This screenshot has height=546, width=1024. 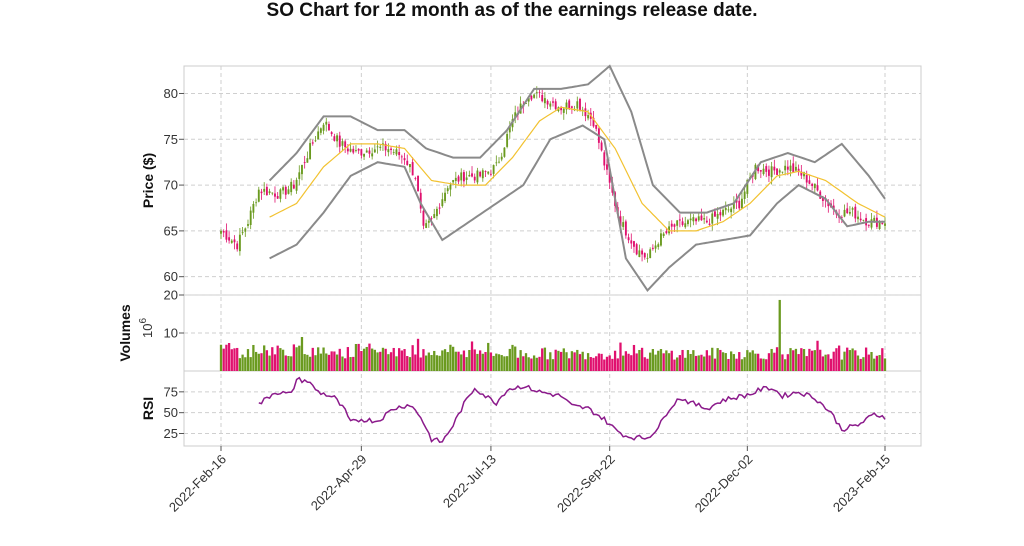 What do you see at coordinates (171, 185) in the screenshot?
I see `price-y-tick-label: 70` at bounding box center [171, 185].